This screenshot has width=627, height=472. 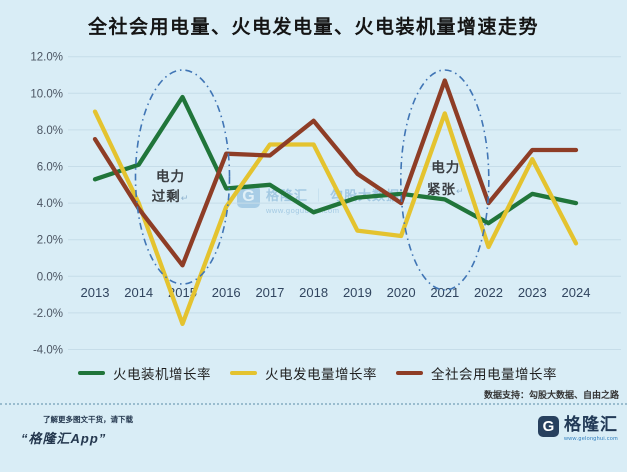 I want to click on legend-label: 火电发电量增长率, so click(x=321, y=374).